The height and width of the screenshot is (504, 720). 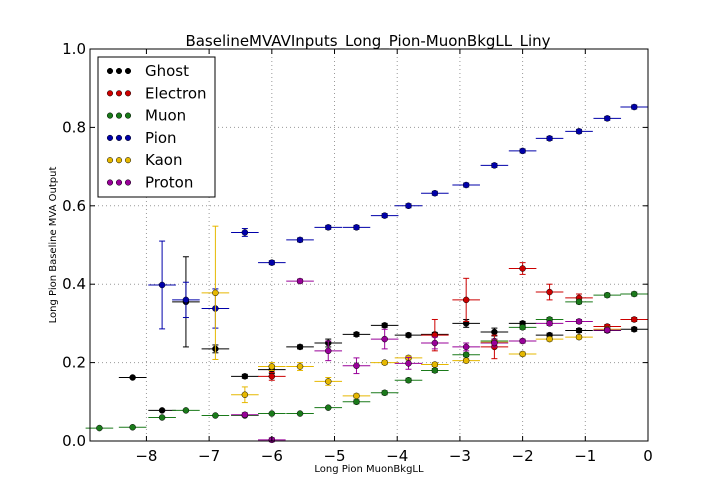 I want to click on legend-item-kaon: Kaon, so click(x=144, y=160).